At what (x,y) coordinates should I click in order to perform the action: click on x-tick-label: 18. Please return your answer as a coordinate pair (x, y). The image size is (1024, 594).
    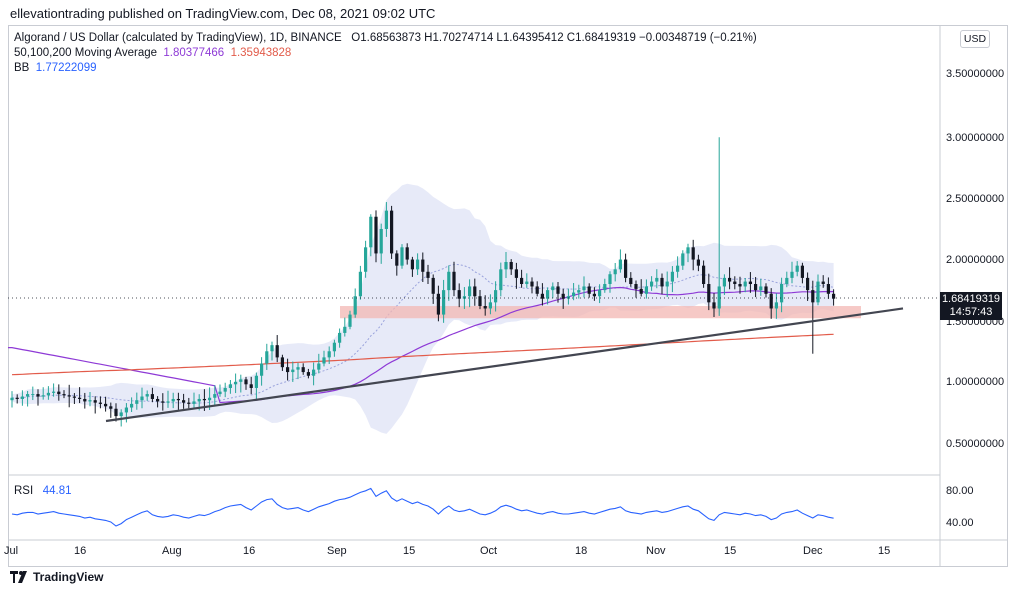
    Looking at the image, I should click on (581, 551).